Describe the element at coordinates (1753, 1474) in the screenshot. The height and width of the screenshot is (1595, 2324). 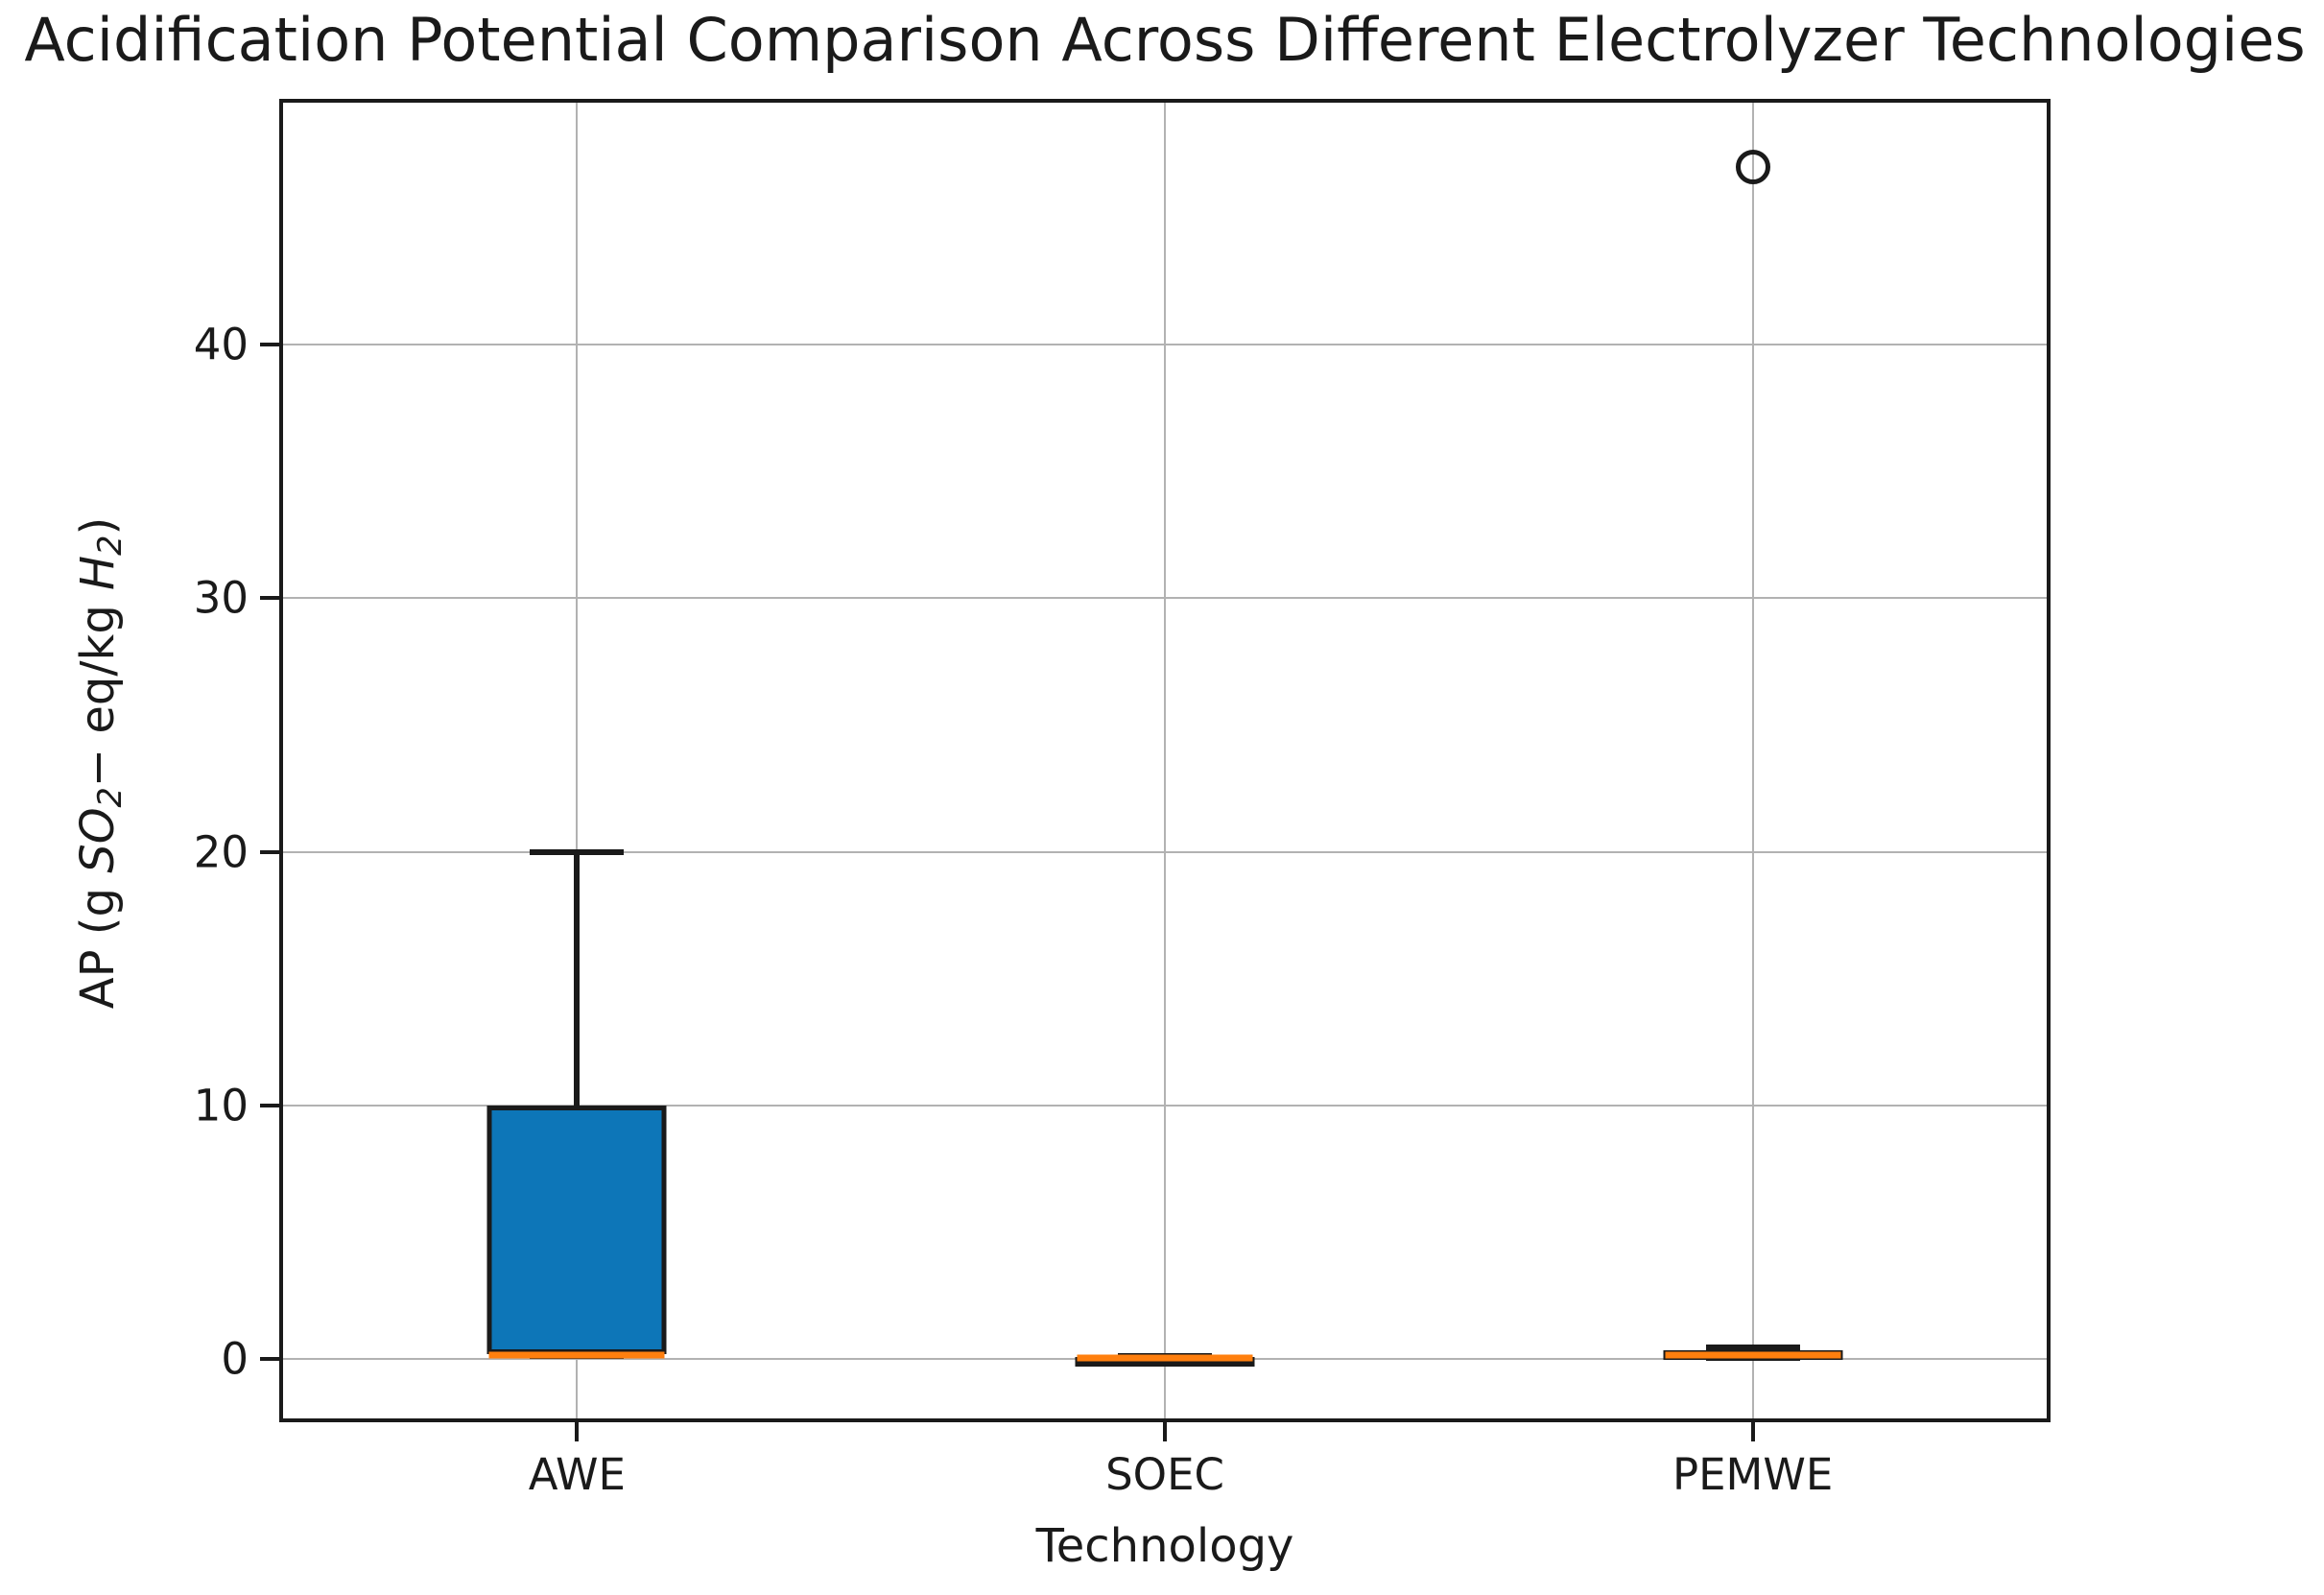
I see `x-tick-label: PEMWE` at that location.